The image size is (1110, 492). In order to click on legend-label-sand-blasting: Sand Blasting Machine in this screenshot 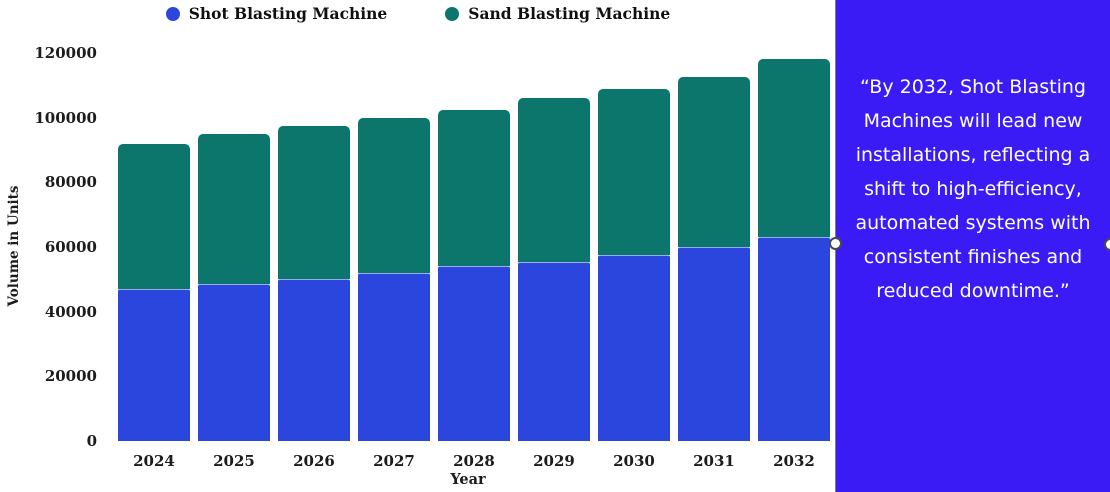, I will do `click(569, 13)`.